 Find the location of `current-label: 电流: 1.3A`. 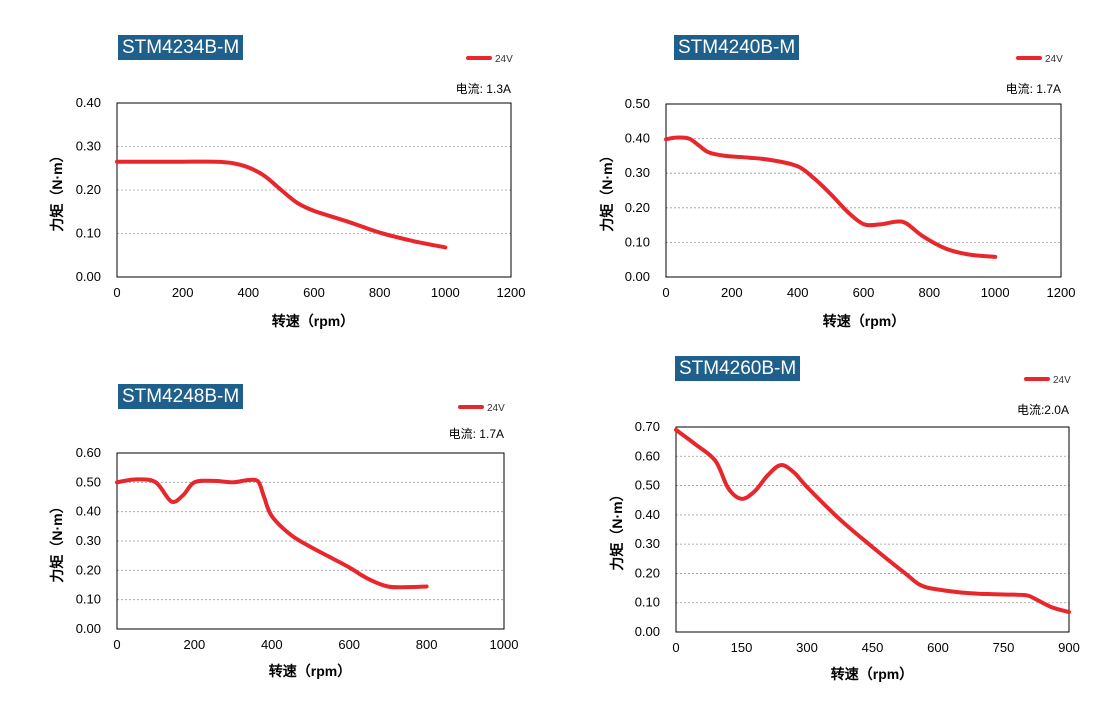

current-label: 电流: 1.3A is located at coordinates (483, 89).